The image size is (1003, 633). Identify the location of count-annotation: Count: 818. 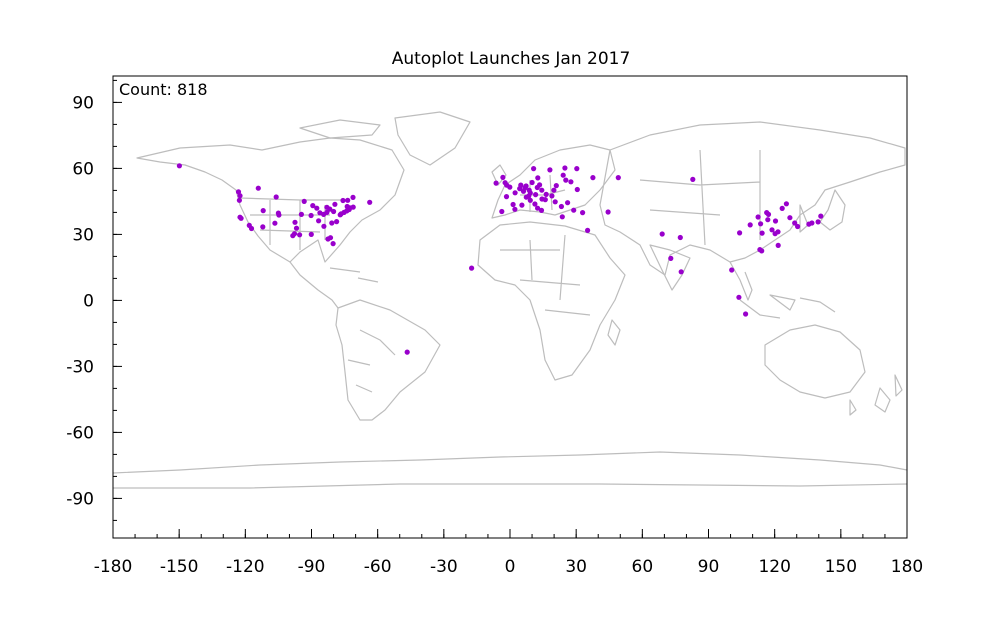
(163, 89).